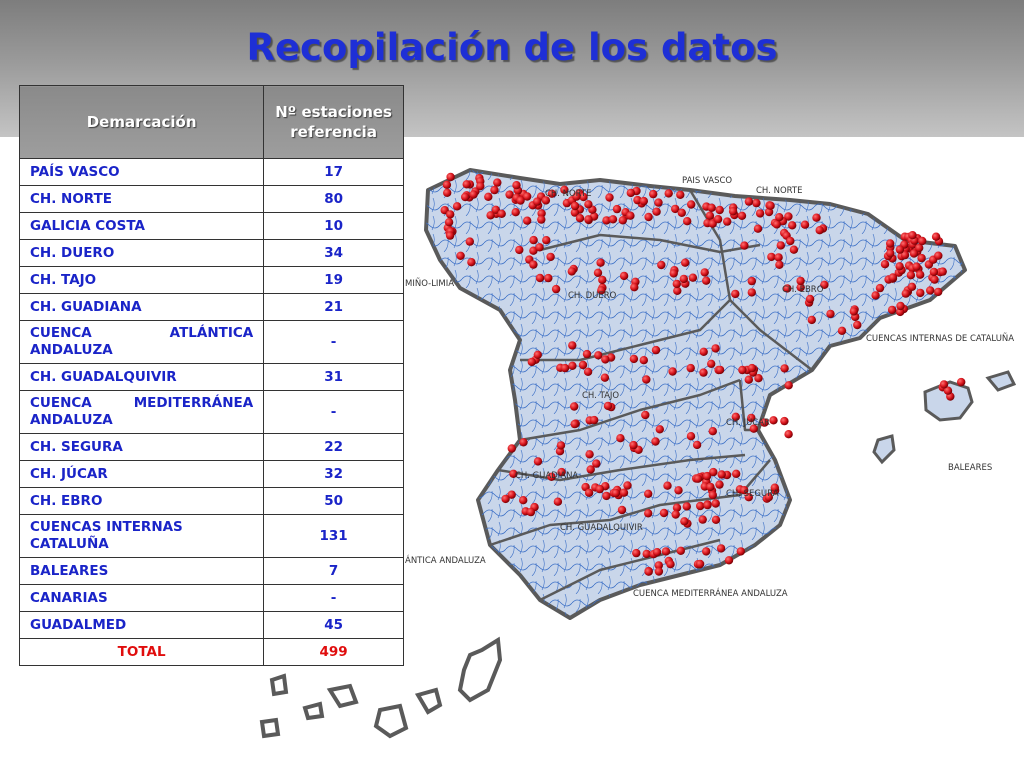 The image size is (1024, 768). Describe the element at coordinates (333, 474) in the screenshot. I see `row-value: 32` at that location.